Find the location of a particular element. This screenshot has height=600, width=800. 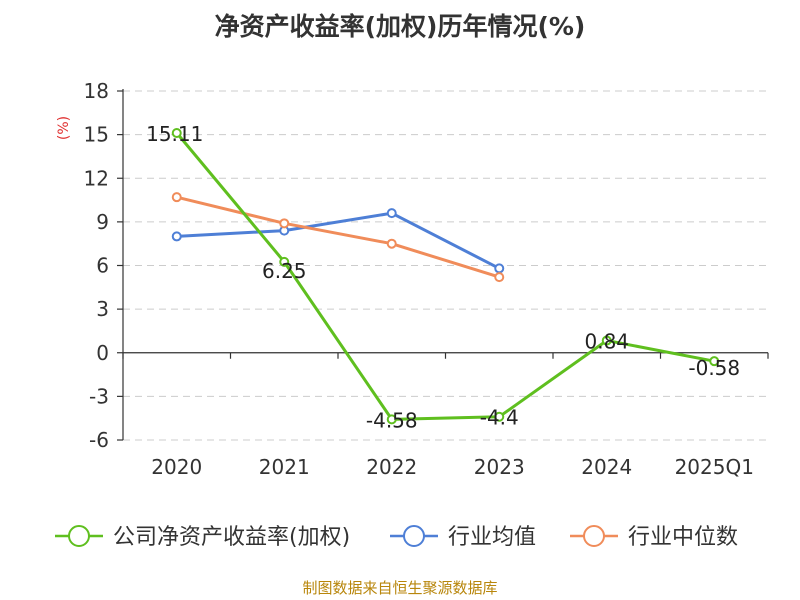

y-tick-label: 18 is located at coordinates (96, 91).